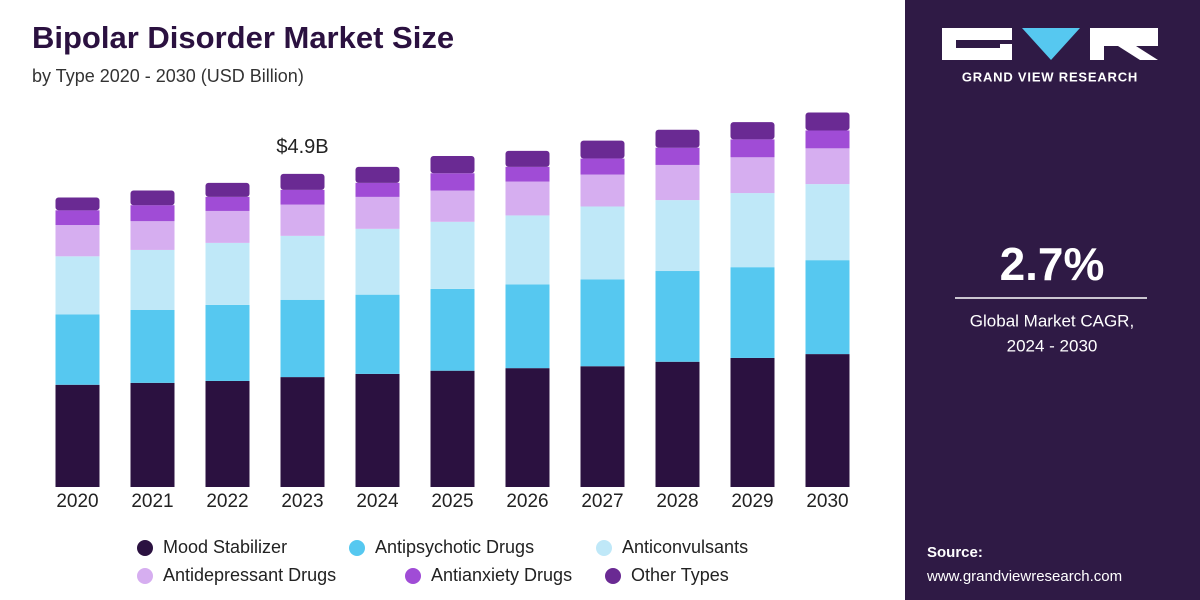 This screenshot has height=600, width=1200. I want to click on logo, so click(1050, 44).